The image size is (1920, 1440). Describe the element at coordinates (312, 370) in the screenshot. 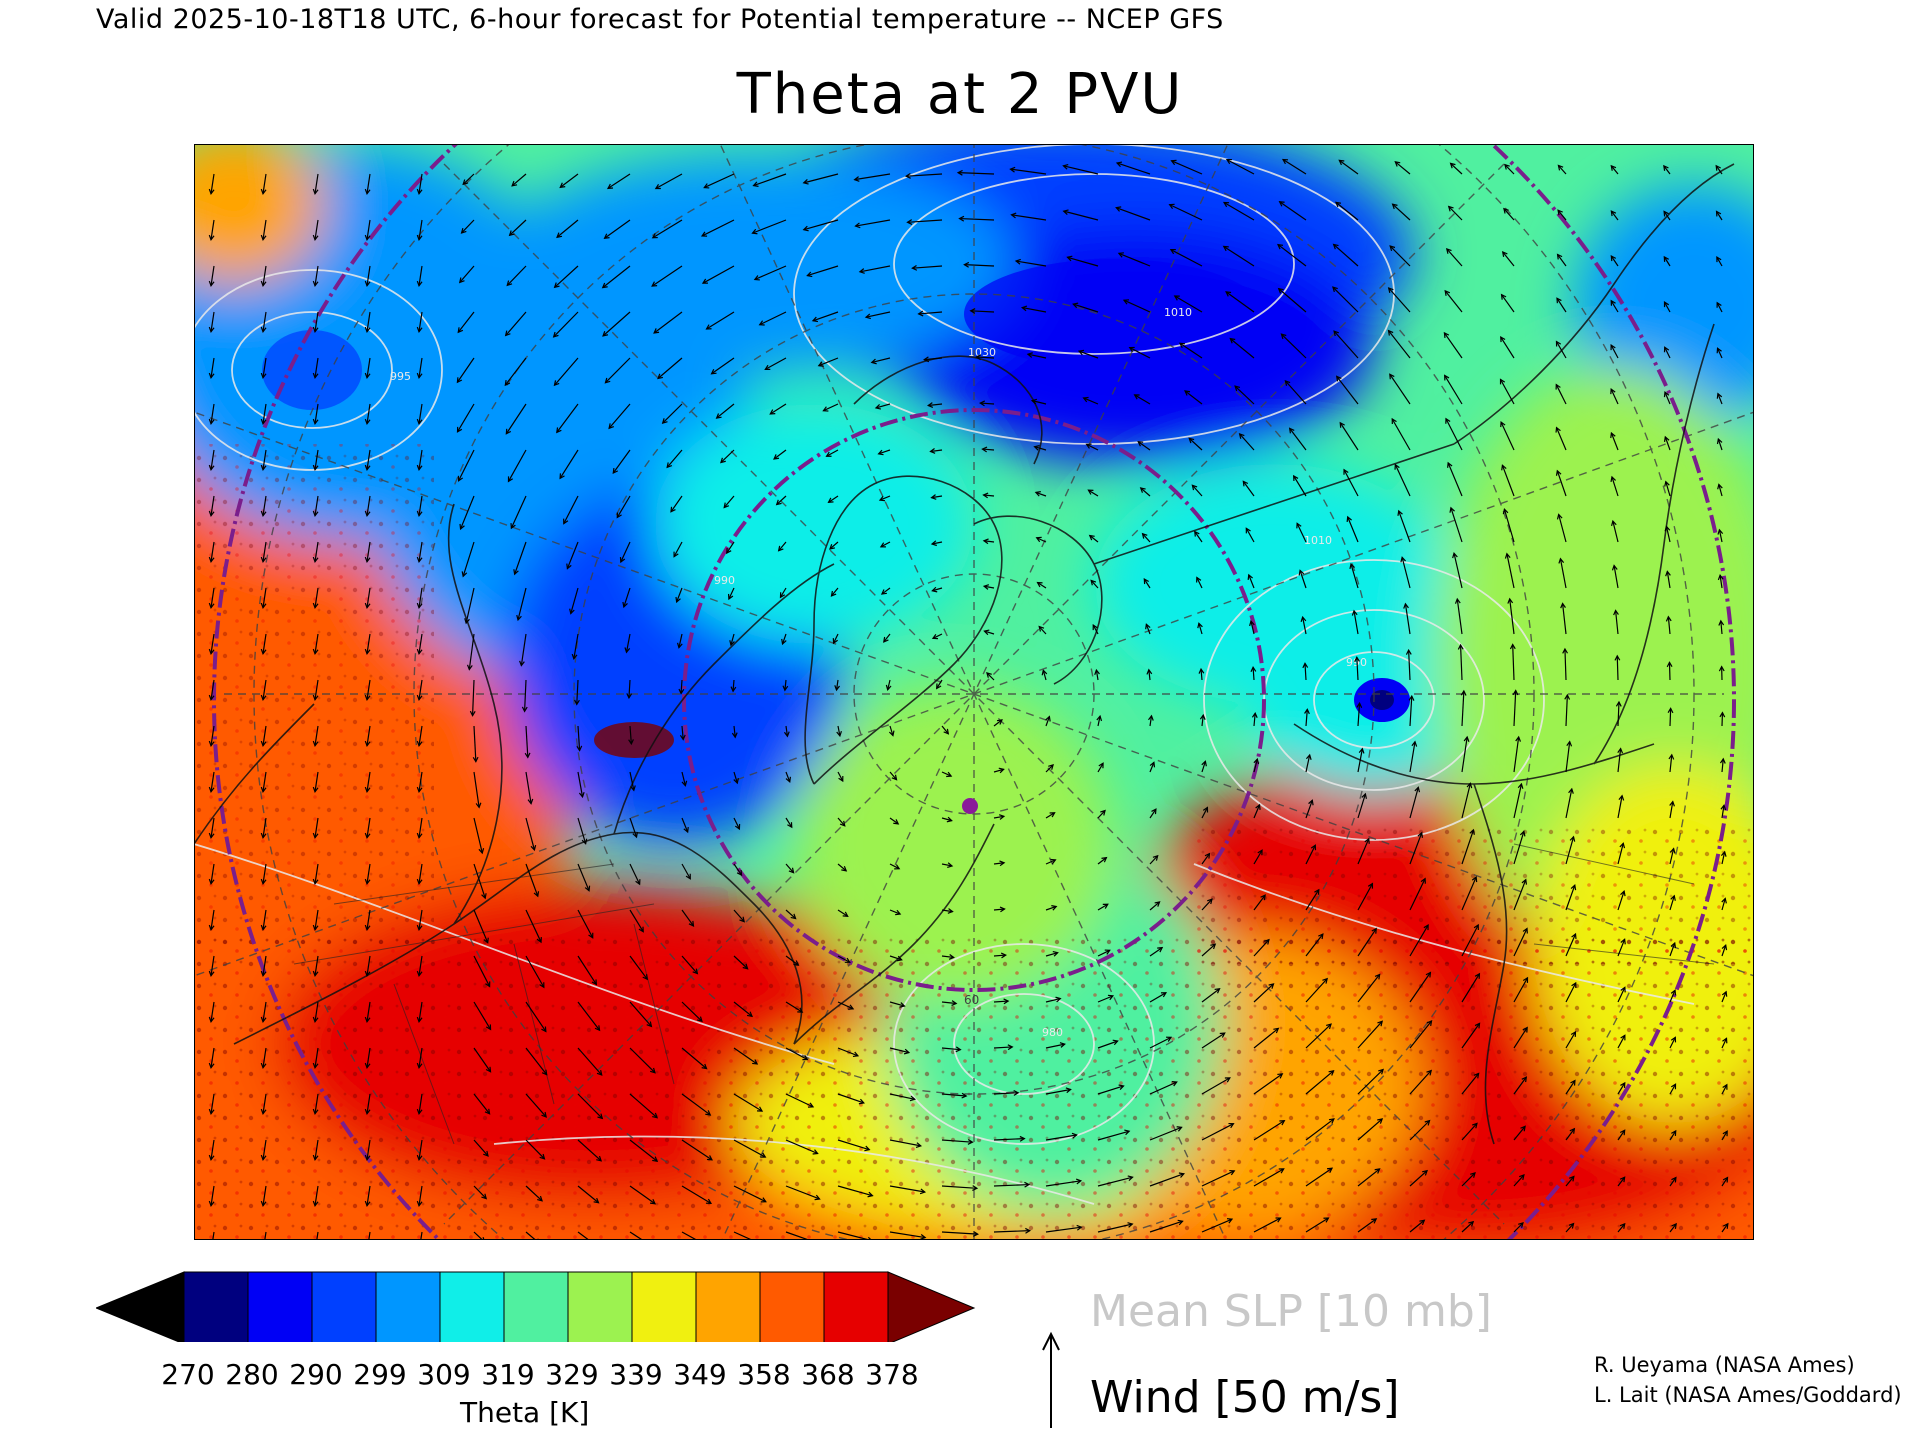

I see `cold-core-alaska` at that location.